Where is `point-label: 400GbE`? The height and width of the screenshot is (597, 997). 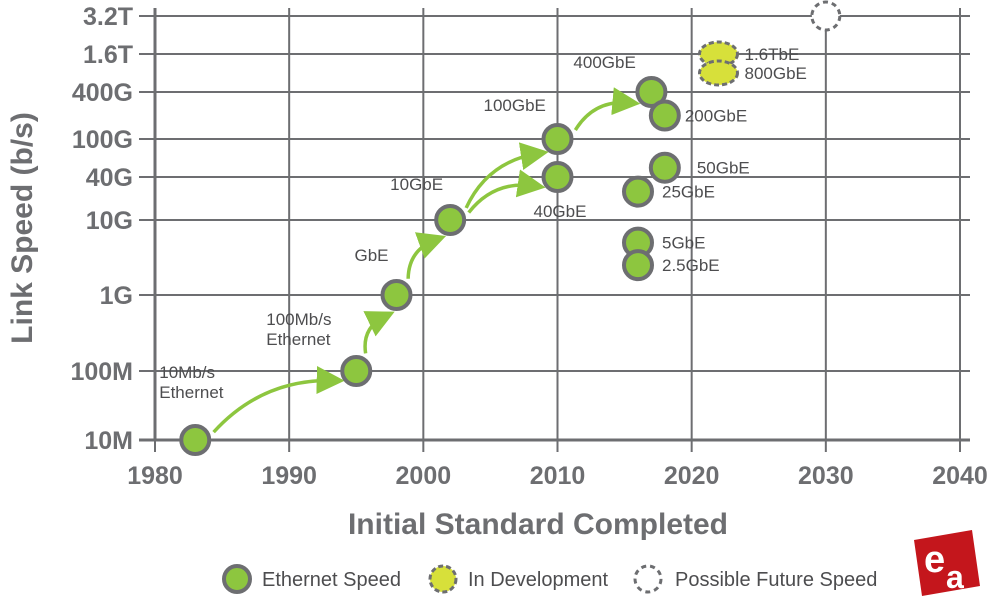
point-label: 400GbE is located at coordinates (604, 62).